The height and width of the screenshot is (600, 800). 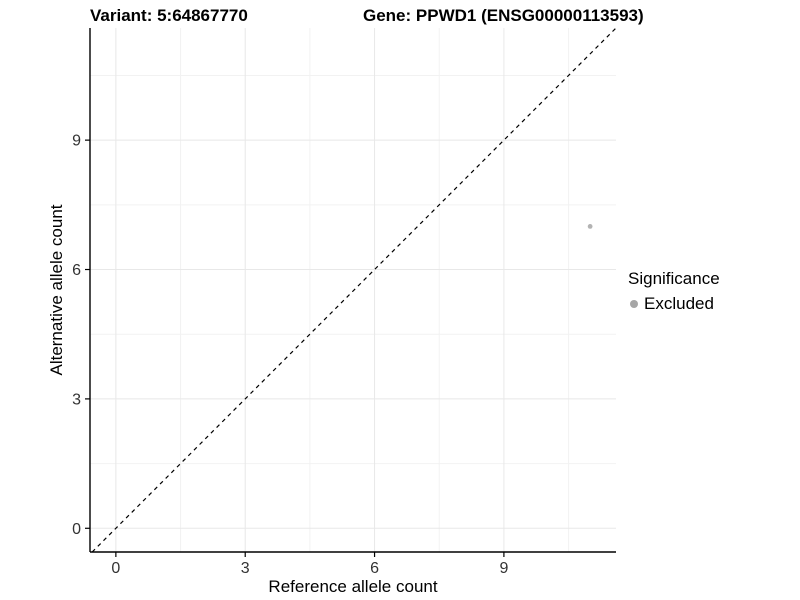 What do you see at coordinates (115, 568) in the screenshot?
I see `x-tick-label: 0` at bounding box center [115, 568].